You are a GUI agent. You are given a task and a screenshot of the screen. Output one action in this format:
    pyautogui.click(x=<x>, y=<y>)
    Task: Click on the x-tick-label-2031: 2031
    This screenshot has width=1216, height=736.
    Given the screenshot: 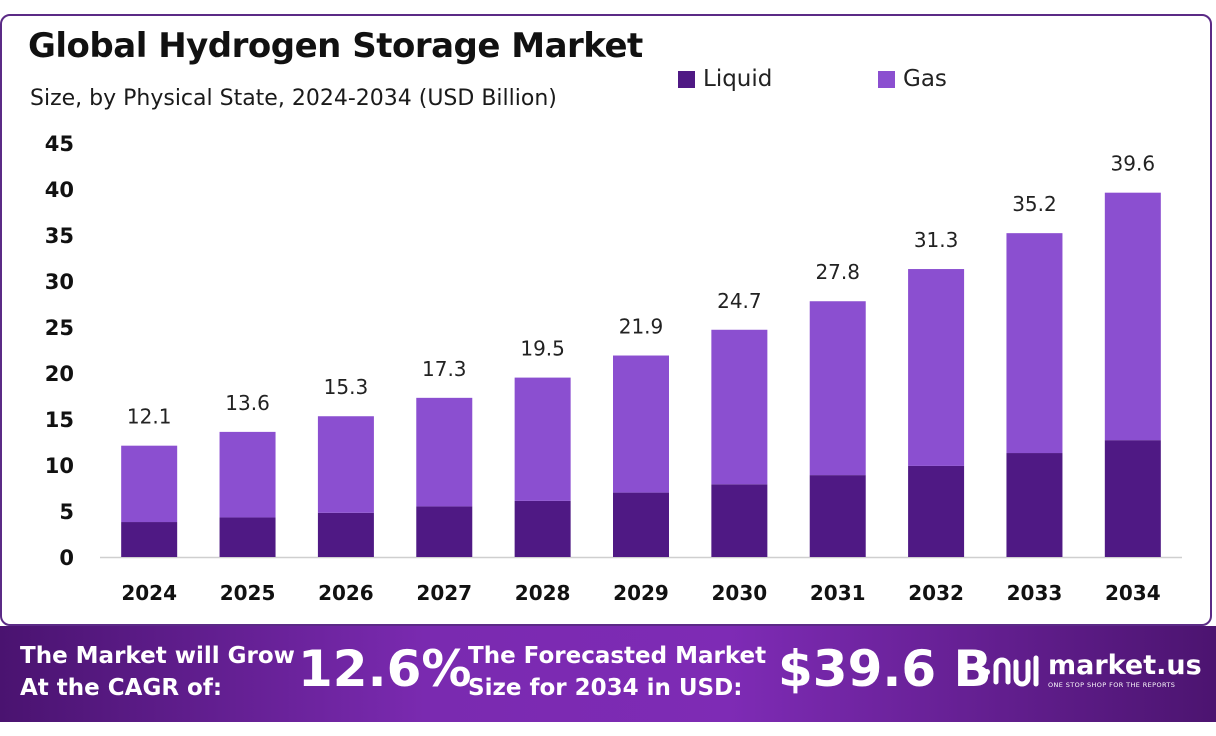 What is the action you would take?
    pyautogui.click(x=838, y=593)
    